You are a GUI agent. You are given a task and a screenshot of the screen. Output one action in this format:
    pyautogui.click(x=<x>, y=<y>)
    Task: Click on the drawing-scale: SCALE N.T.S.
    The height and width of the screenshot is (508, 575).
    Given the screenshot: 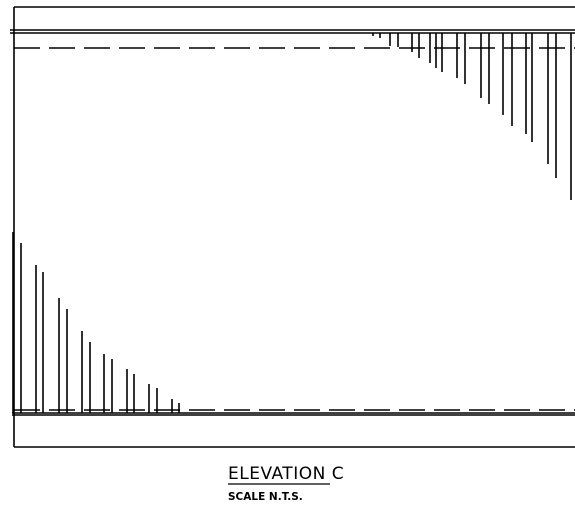 What is the action you would take?
    pyautogui.click(x=265, y=497)
    